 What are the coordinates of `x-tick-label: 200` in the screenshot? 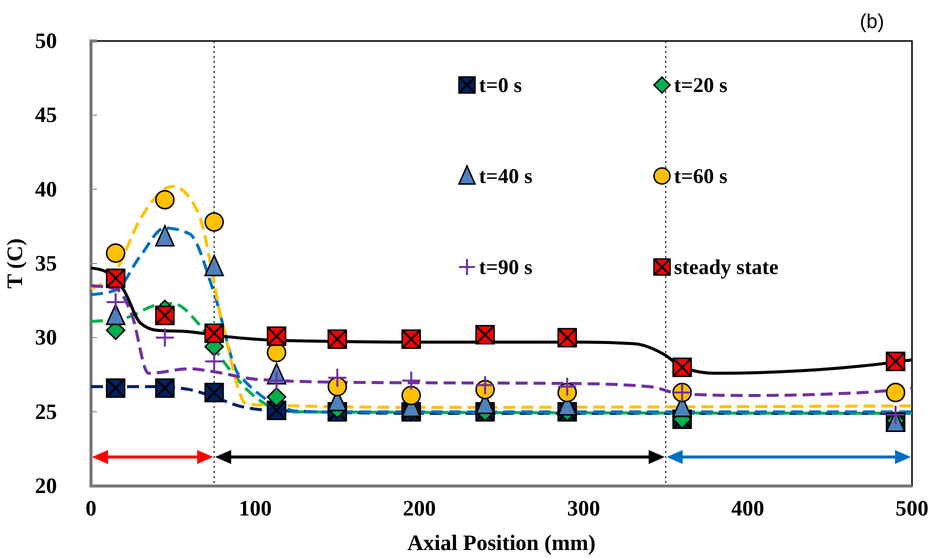 It's located at (419, 508).